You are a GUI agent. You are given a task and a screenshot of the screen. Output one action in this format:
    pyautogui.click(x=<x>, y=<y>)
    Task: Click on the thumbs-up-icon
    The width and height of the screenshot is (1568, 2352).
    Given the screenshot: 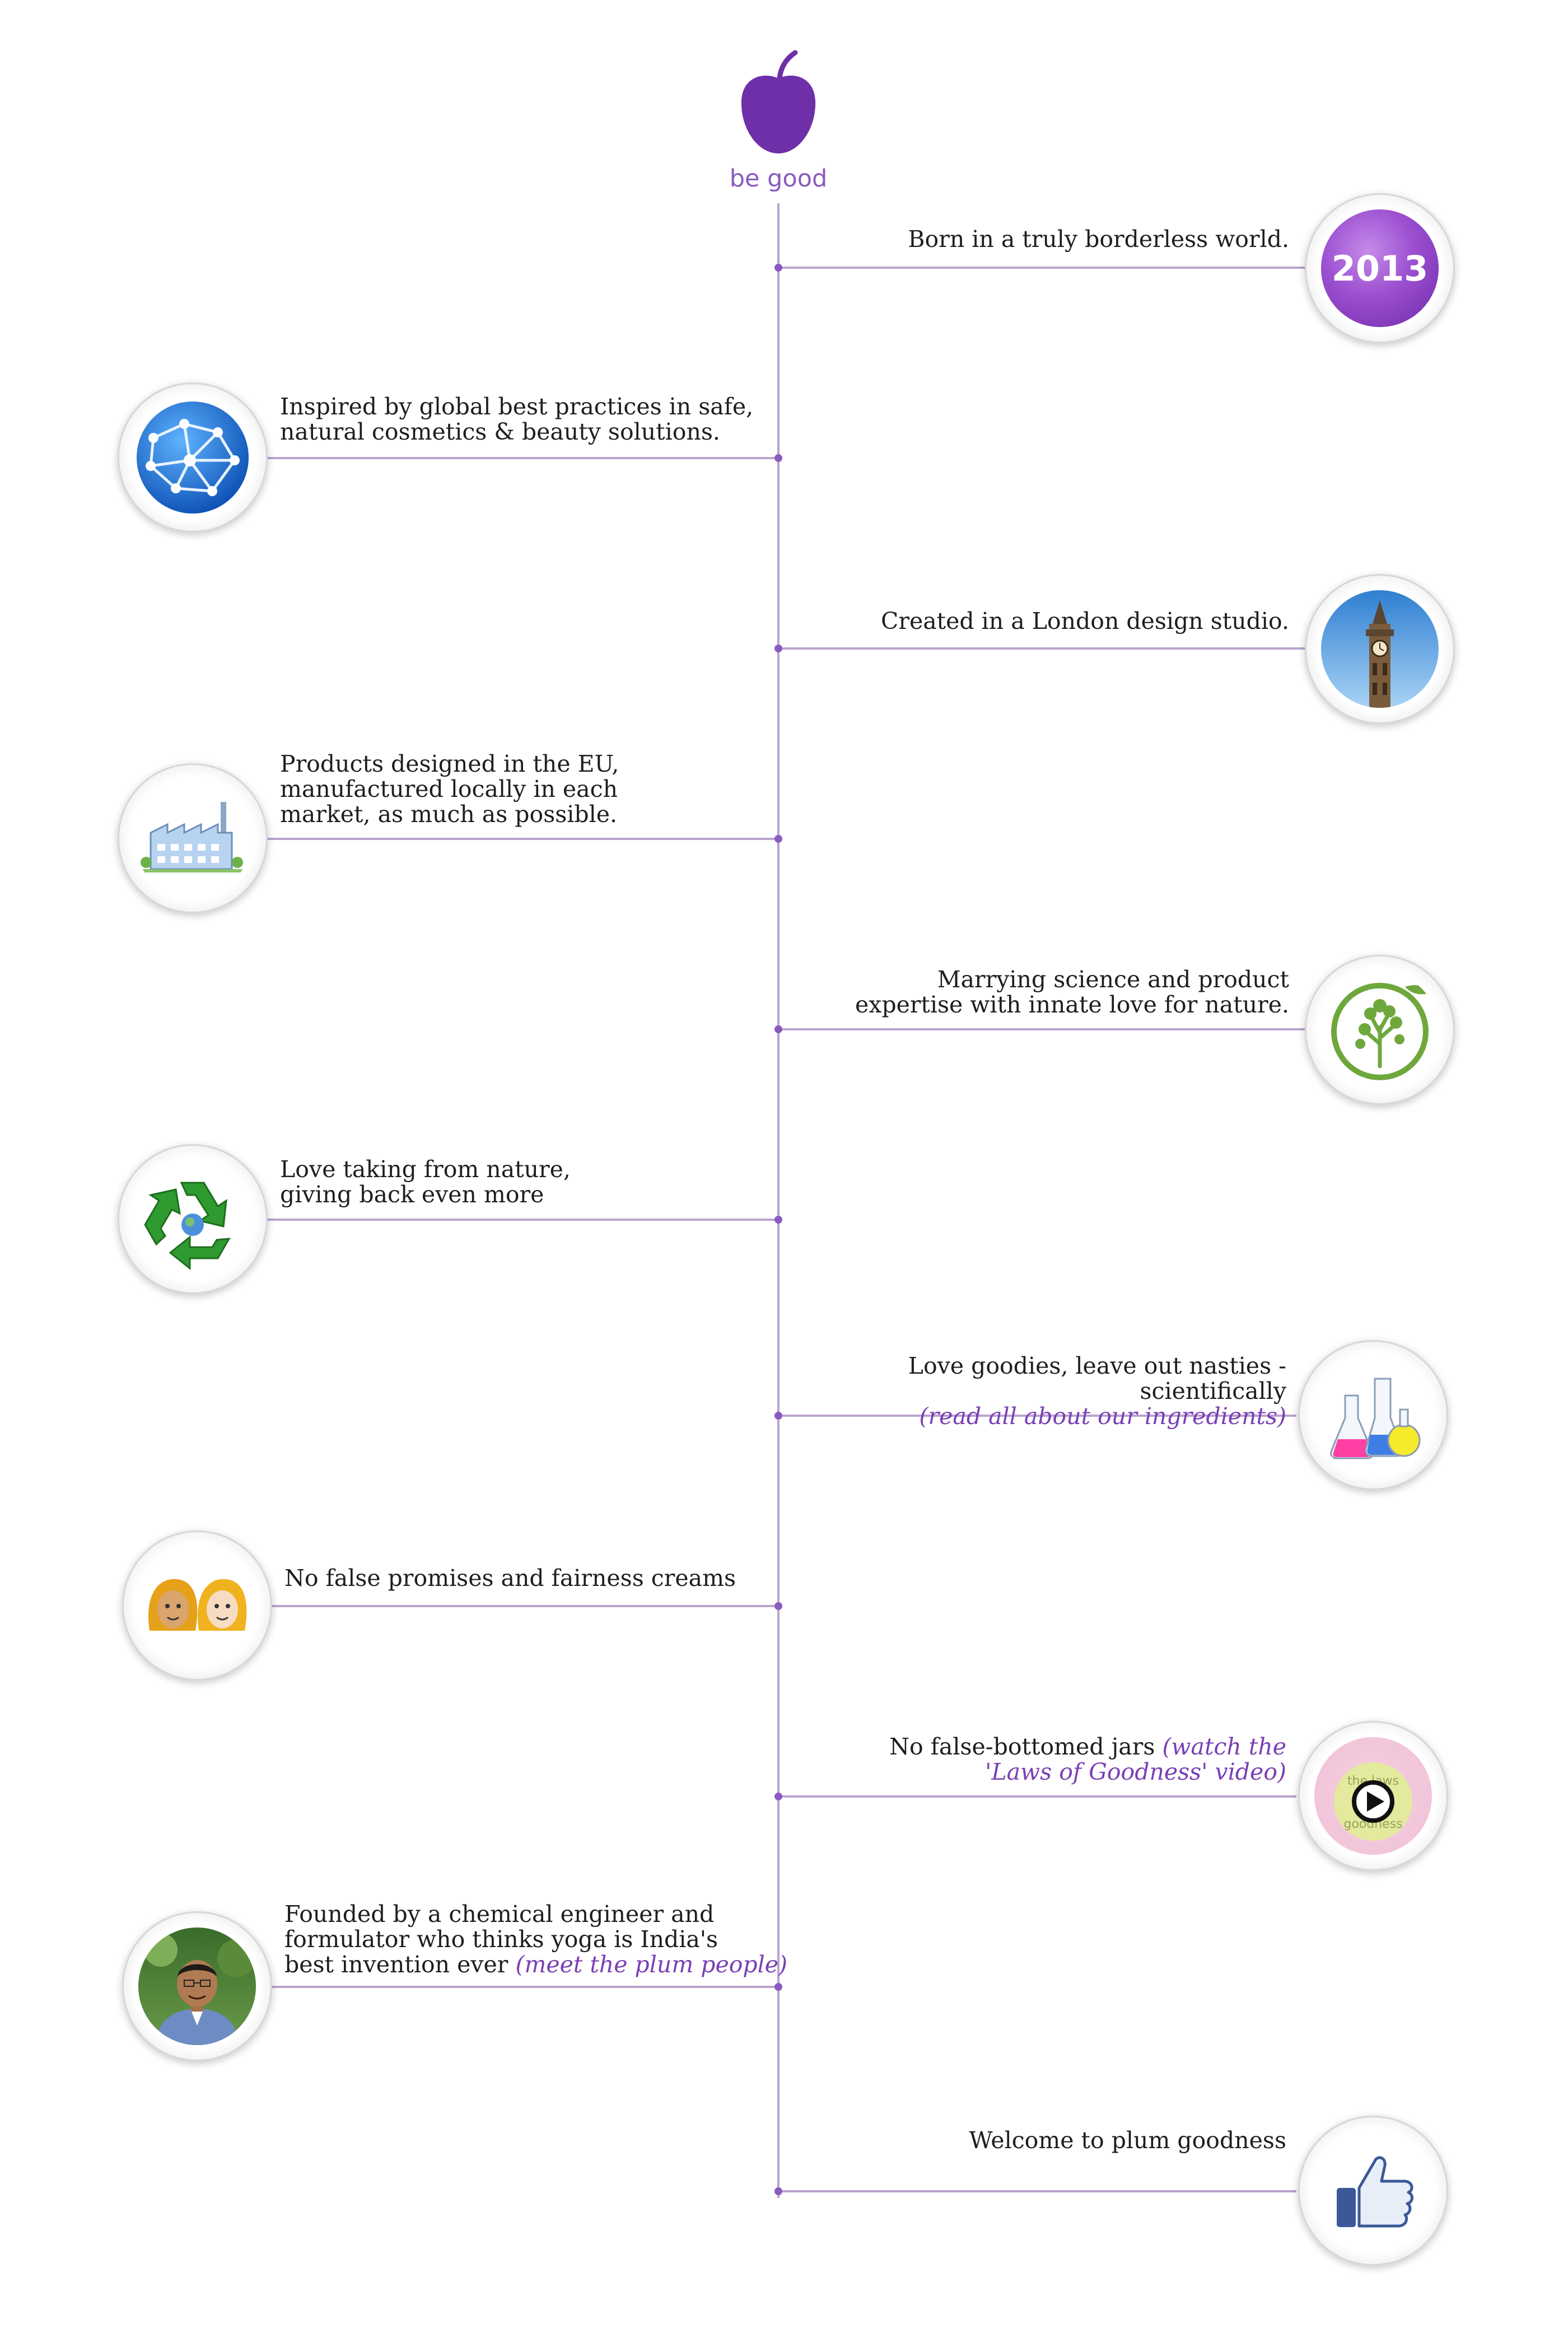 What is the action you would take?
    pyautogui.click(x=1375, y=2192)
    